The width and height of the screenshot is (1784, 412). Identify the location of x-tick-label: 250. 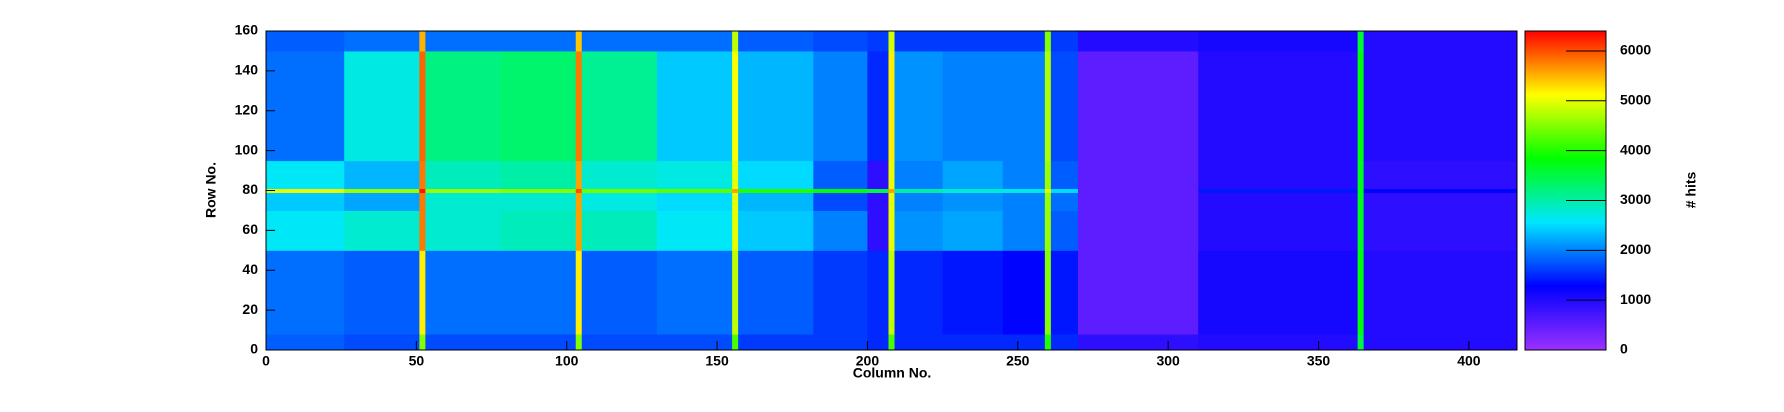
(1018, 361).